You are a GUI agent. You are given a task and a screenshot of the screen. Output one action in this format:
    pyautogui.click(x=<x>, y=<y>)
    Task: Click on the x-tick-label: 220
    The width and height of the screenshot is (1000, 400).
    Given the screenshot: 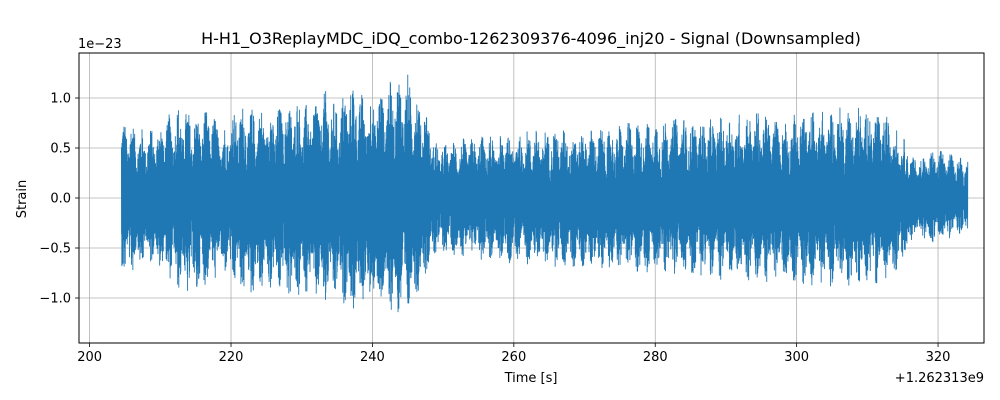 What is the action you would take?
    pyautogui.click(x=231, y=357)
    